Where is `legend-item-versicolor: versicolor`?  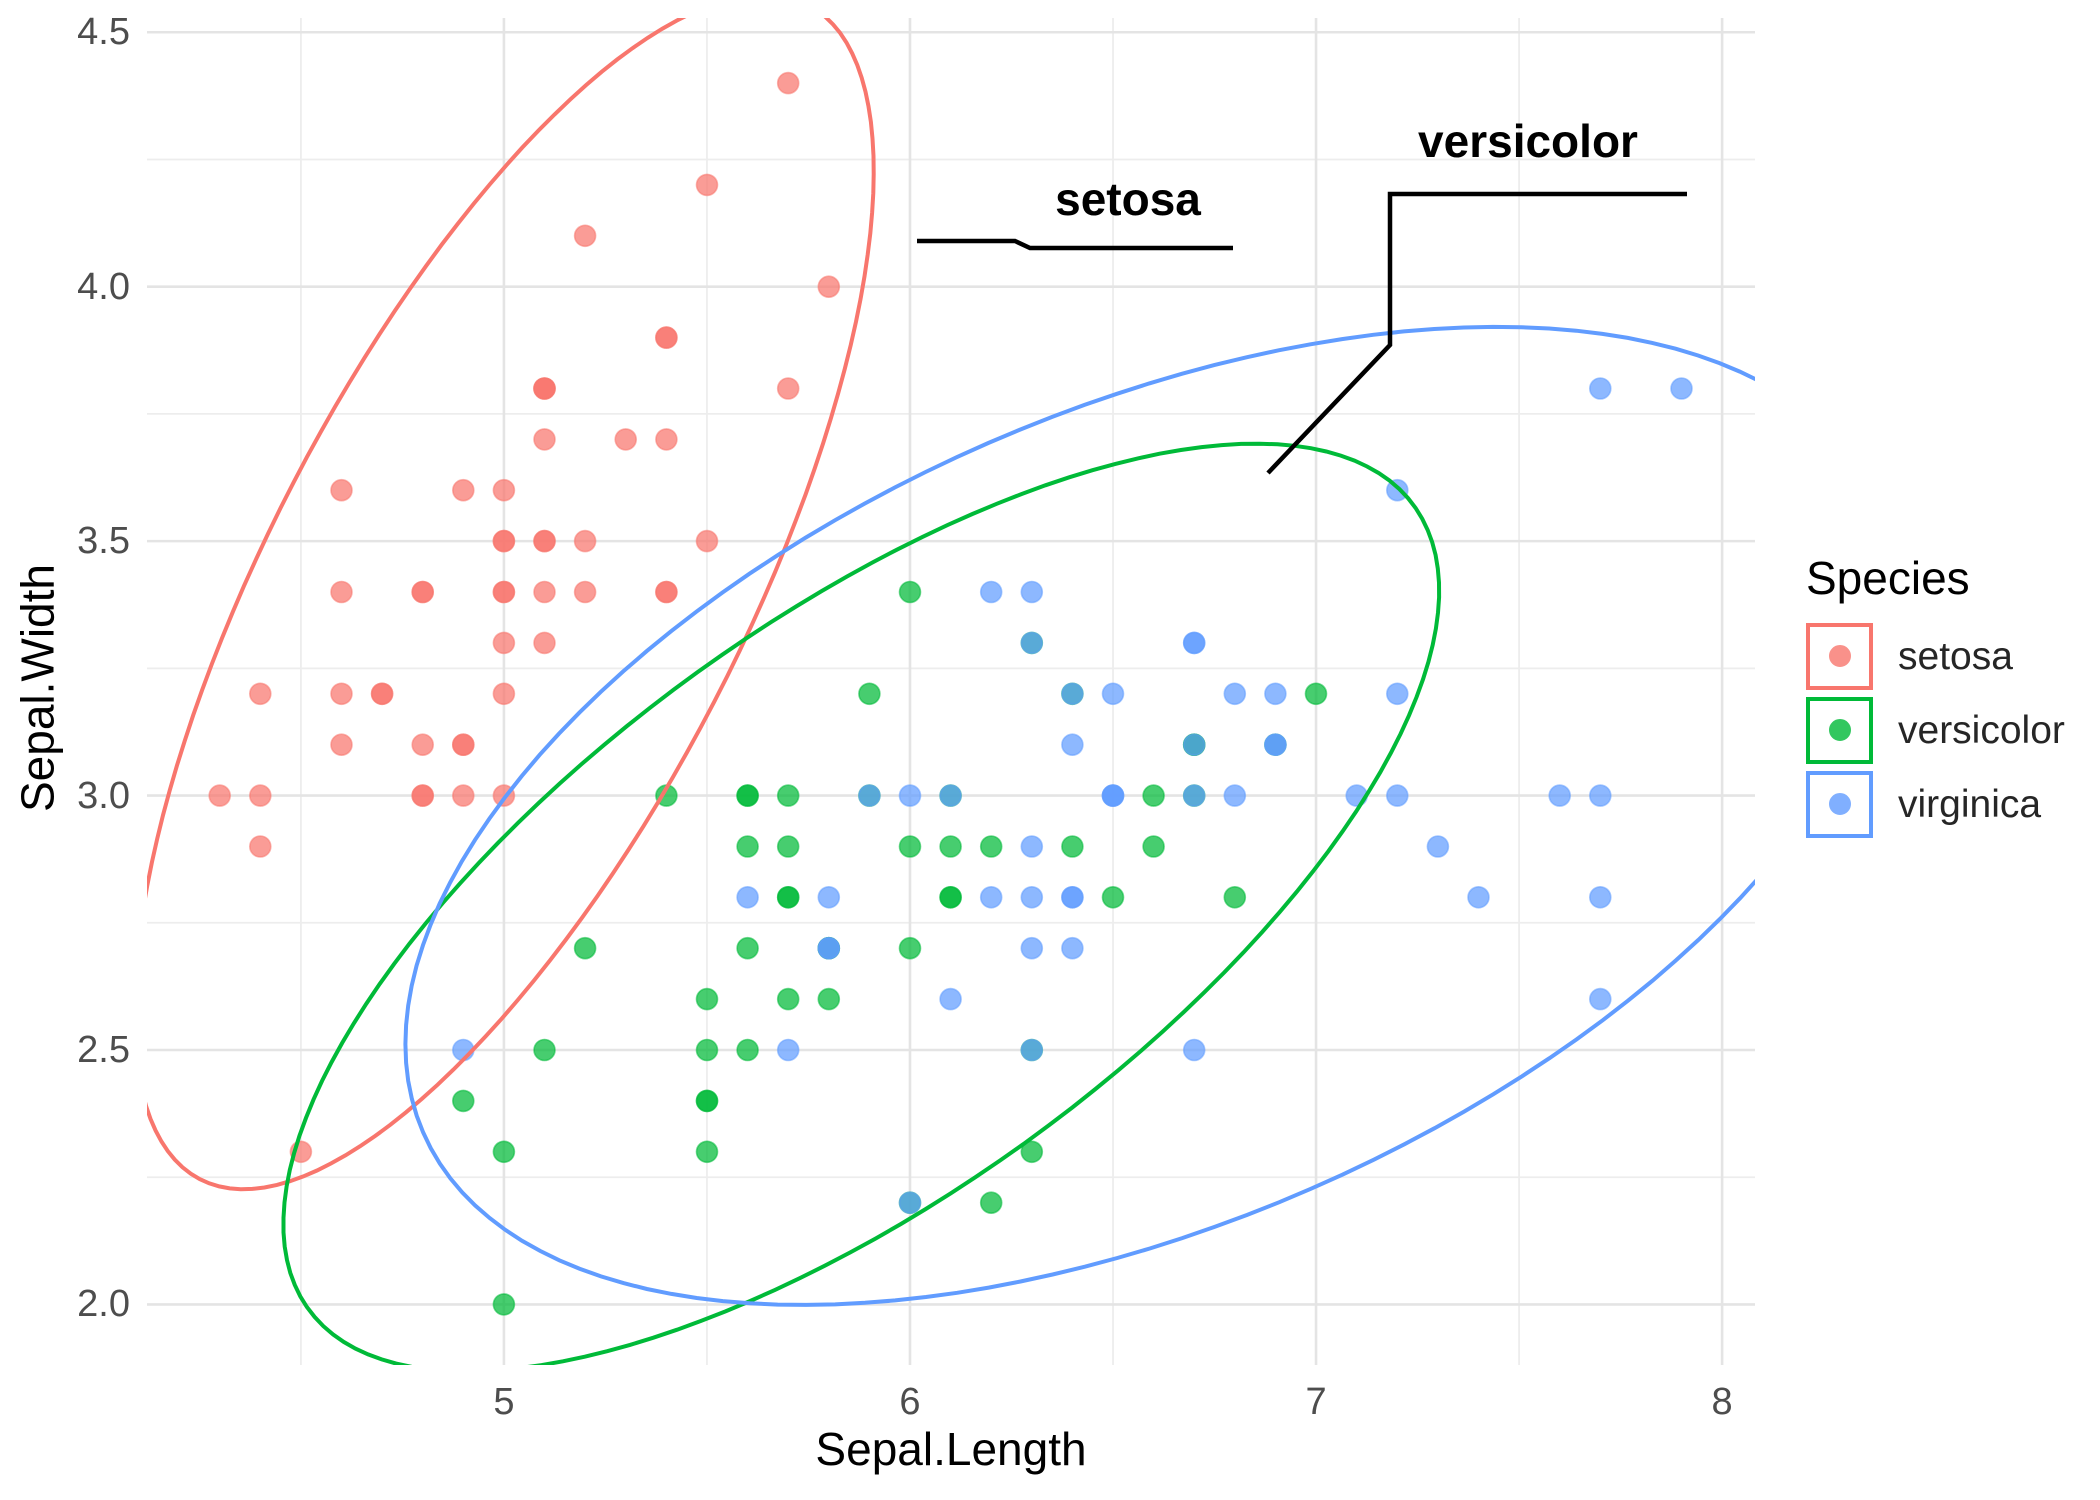 legend-item-versicolor: versicolor is located at coordinates (1935, 730).